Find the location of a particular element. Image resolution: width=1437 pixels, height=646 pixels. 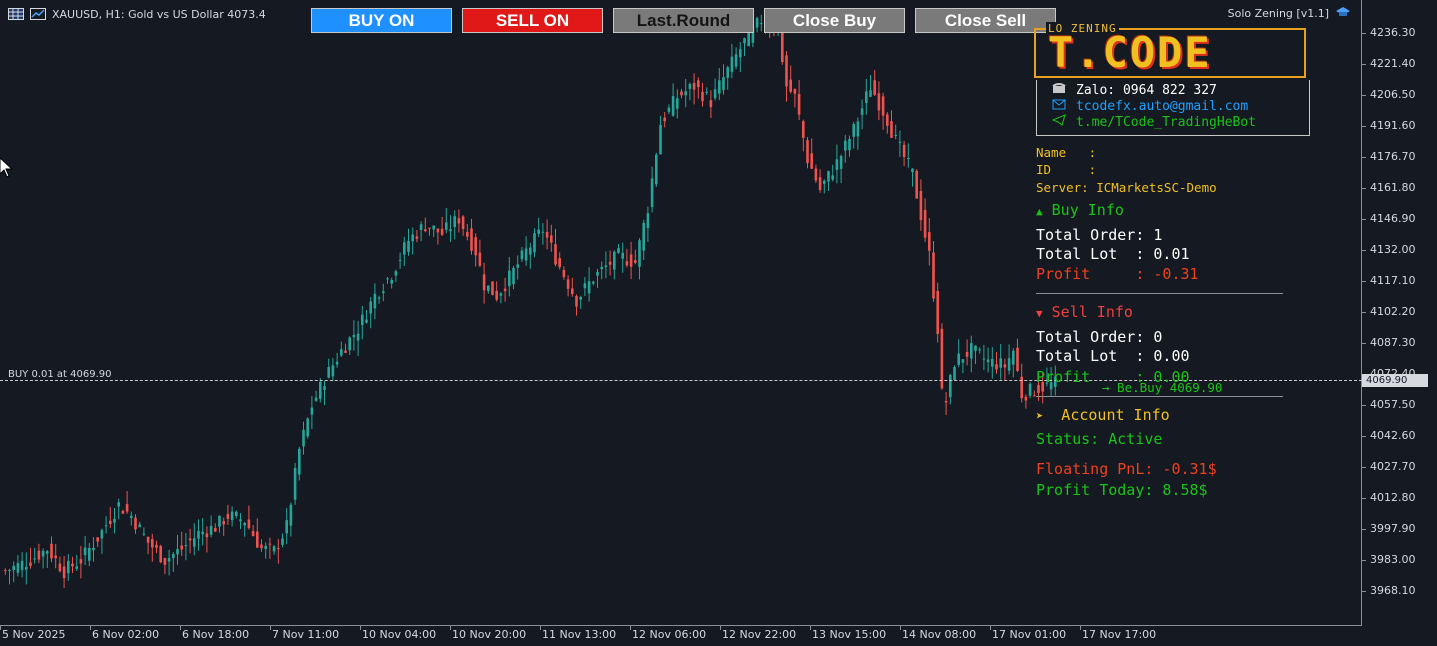

close-sell-button: Close Sell is located at coordinates (985, 20).